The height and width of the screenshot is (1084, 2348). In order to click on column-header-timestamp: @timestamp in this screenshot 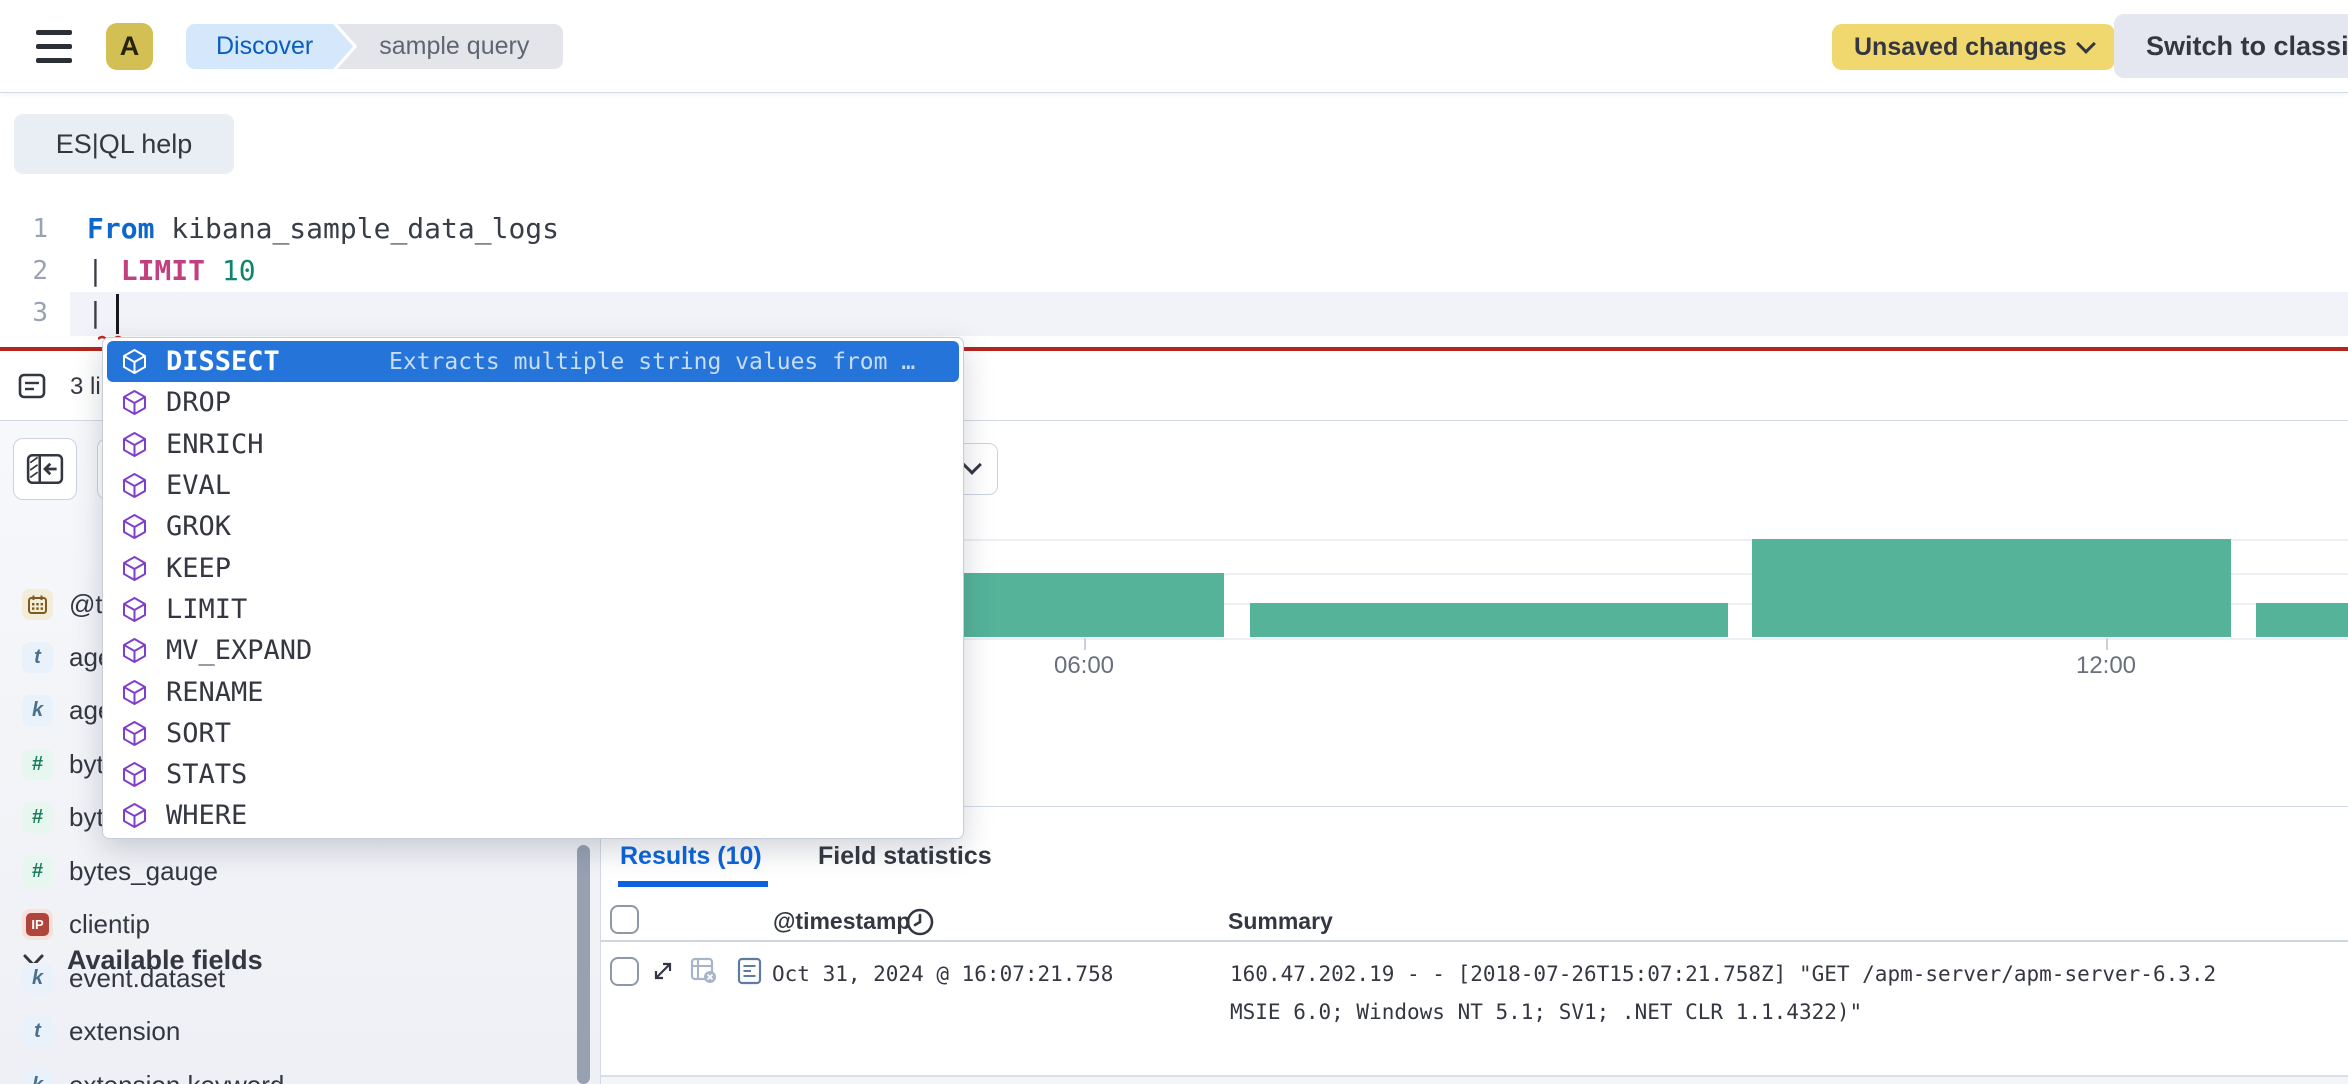, I will do `click(842, 921)`.